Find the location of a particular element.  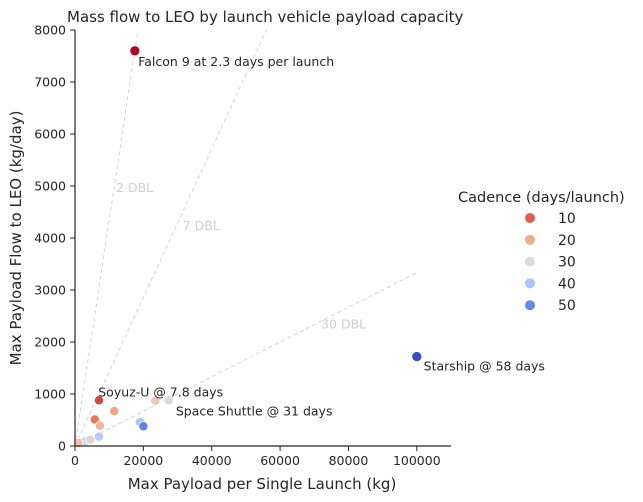

annotation-shuttle: Space Shuttle @ 31 days is located at coordinates (254, 411).